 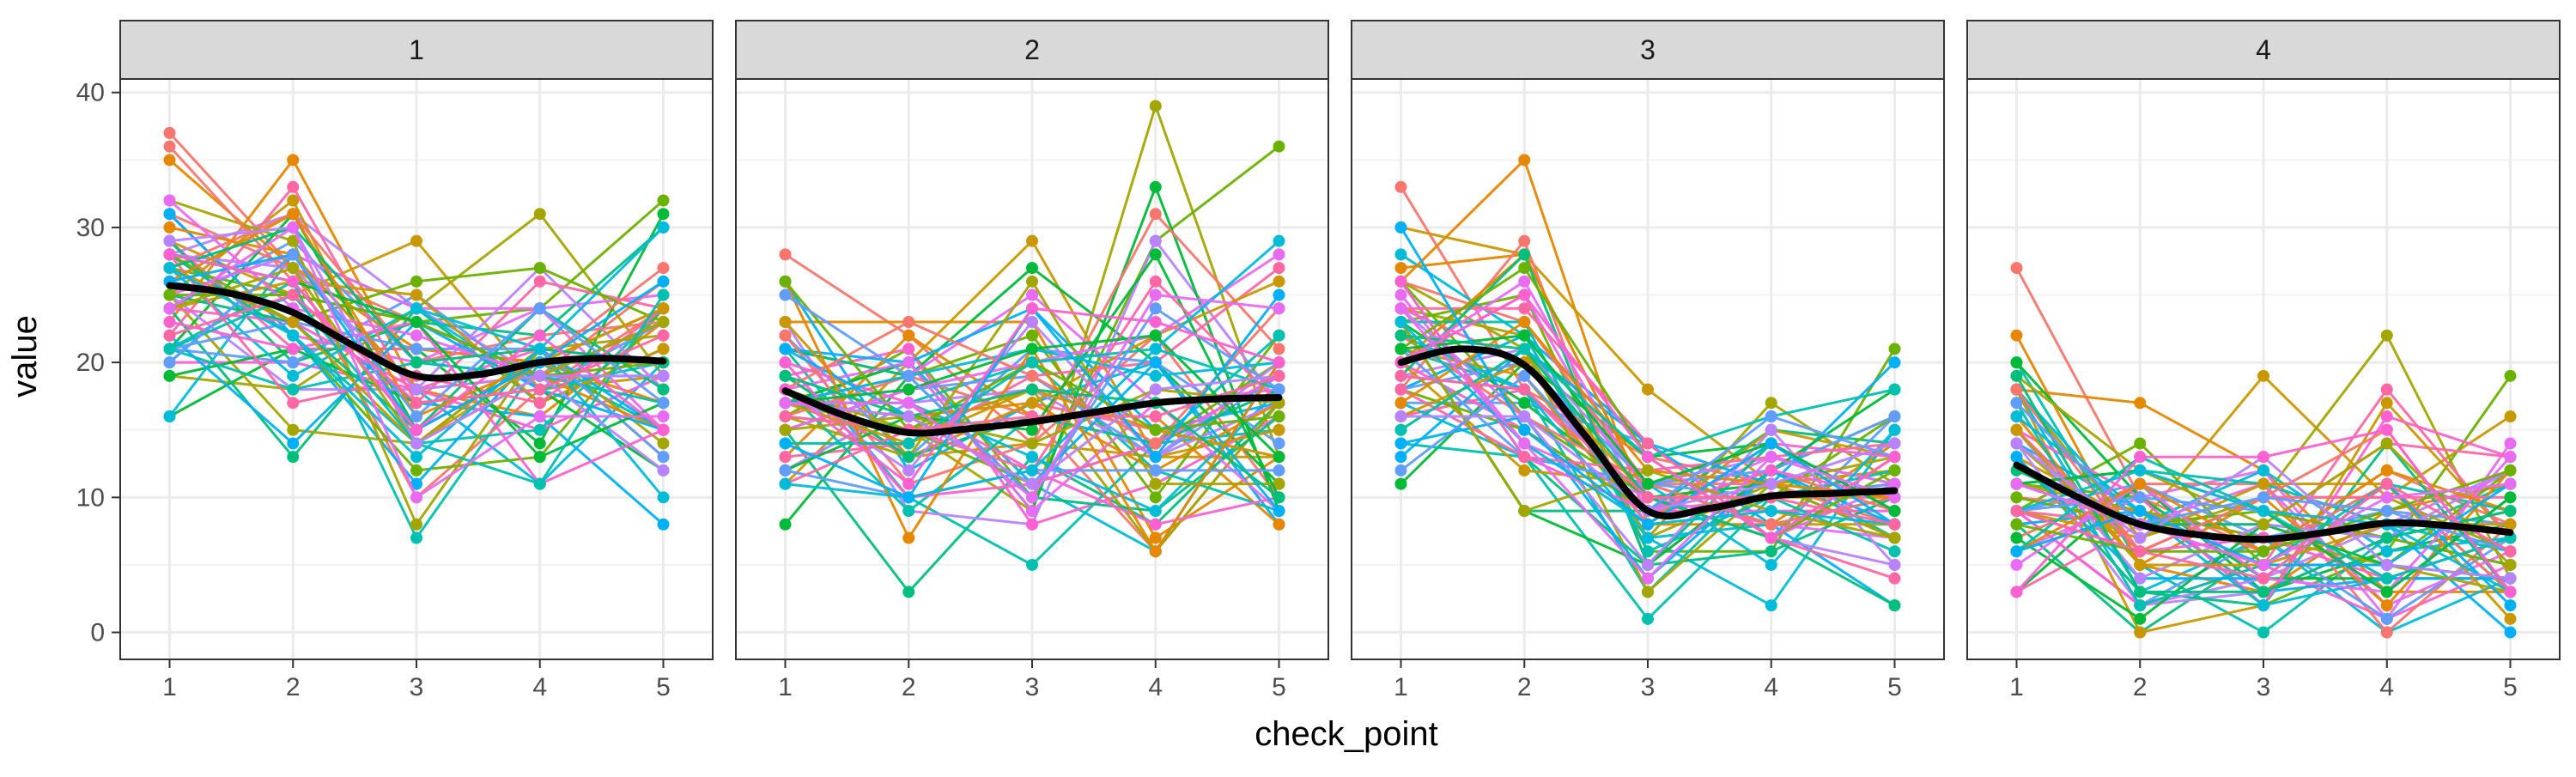 What do you see at coordinates (90, 497) in the screenshot?
I see `y-tick-label: 10` at bounding box center [90, 497].